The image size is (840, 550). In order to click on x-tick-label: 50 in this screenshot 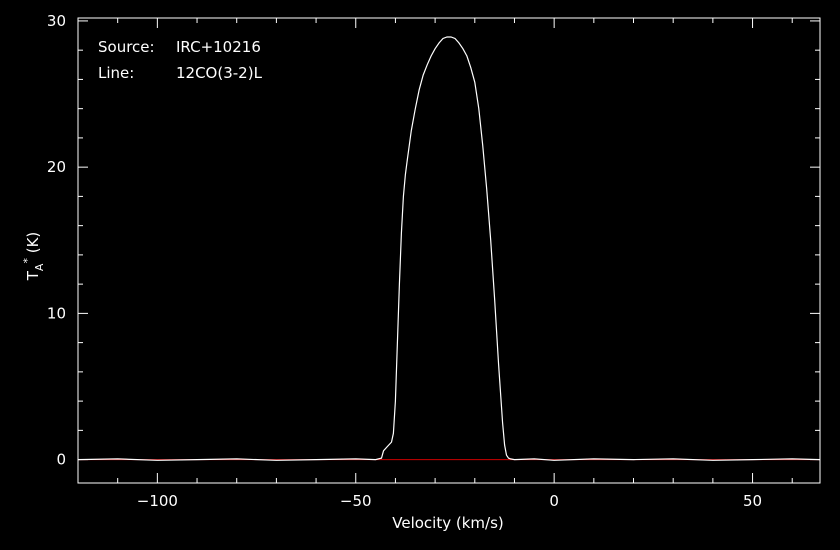, I will do `click(752, 501)`.